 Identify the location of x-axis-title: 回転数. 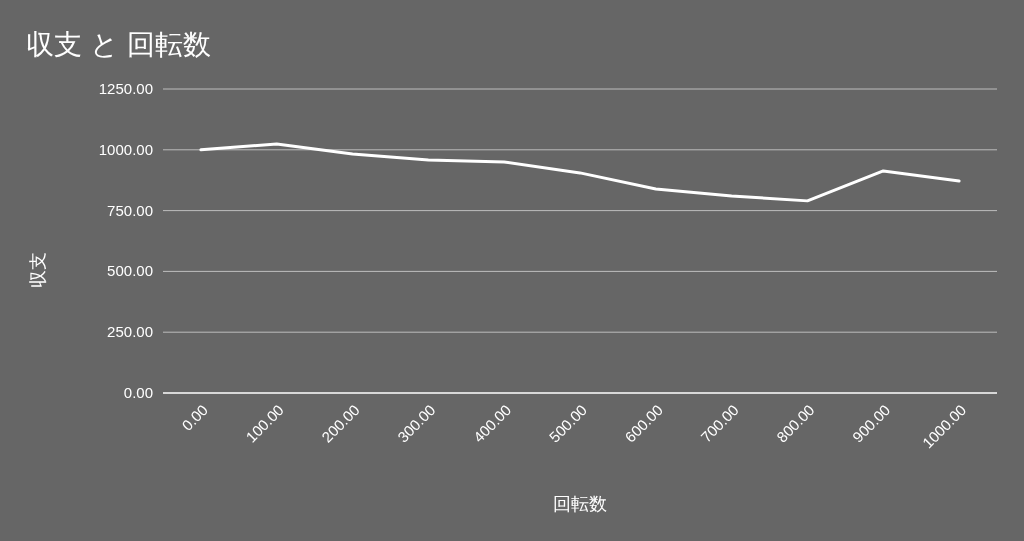
(580, 504).